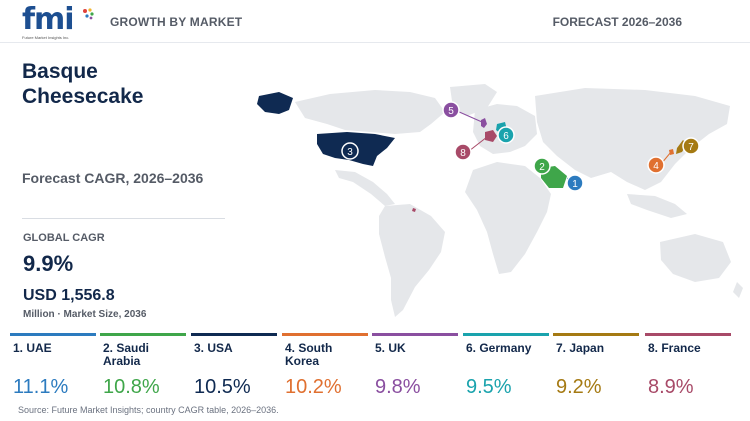 This screenshot has height=421, width=750. I want to click on forecast-label: FORECAST 2026–2036, so click(617, 22).